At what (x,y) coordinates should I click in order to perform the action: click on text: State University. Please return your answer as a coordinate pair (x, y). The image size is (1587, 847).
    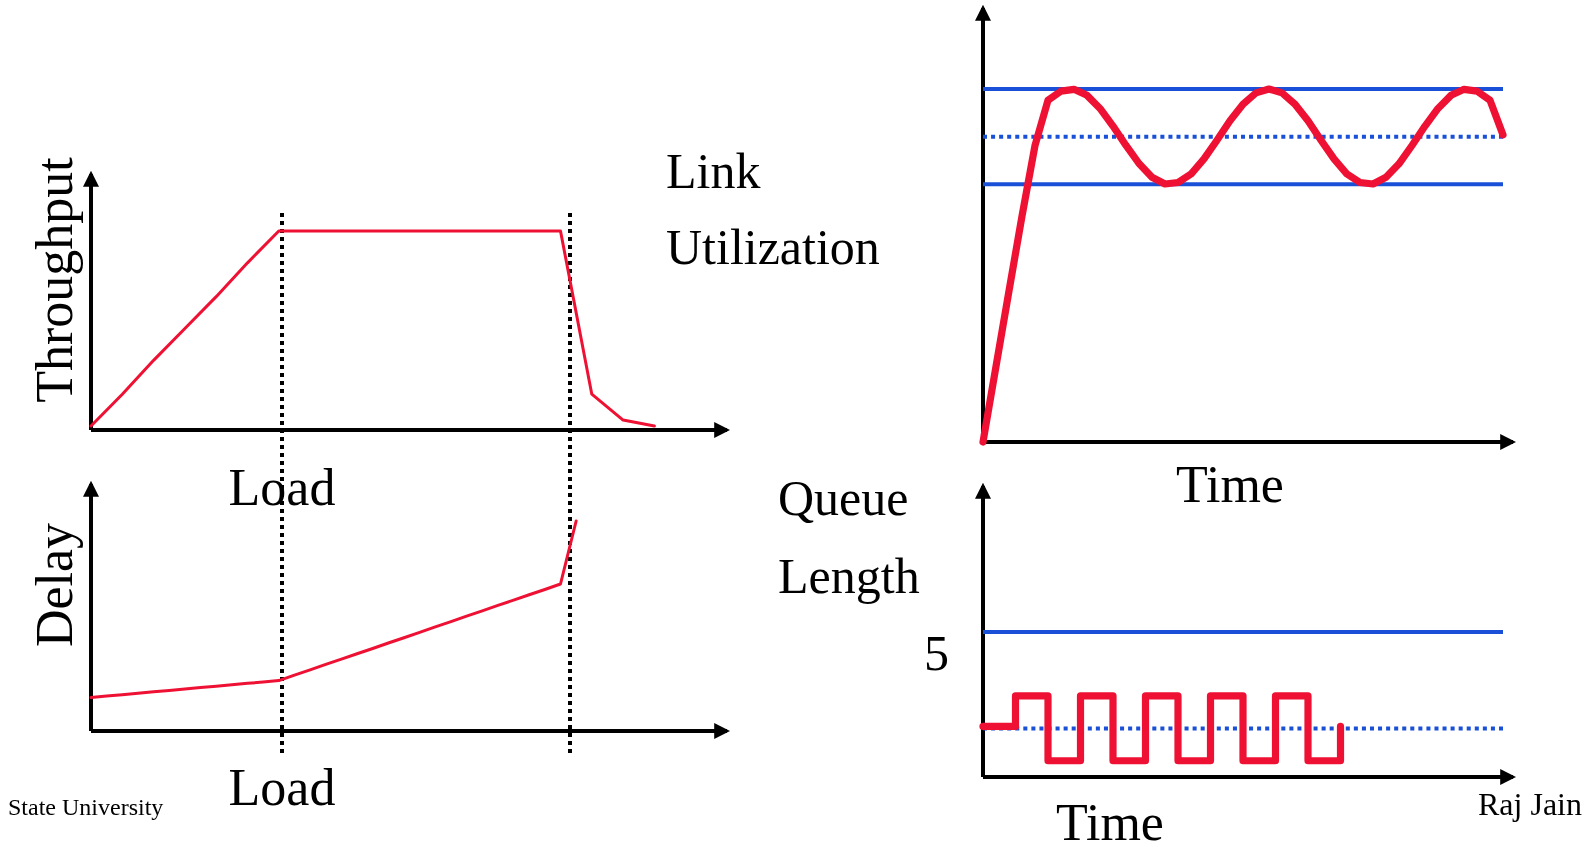
    Looking at the image, I should click on (86, 807).